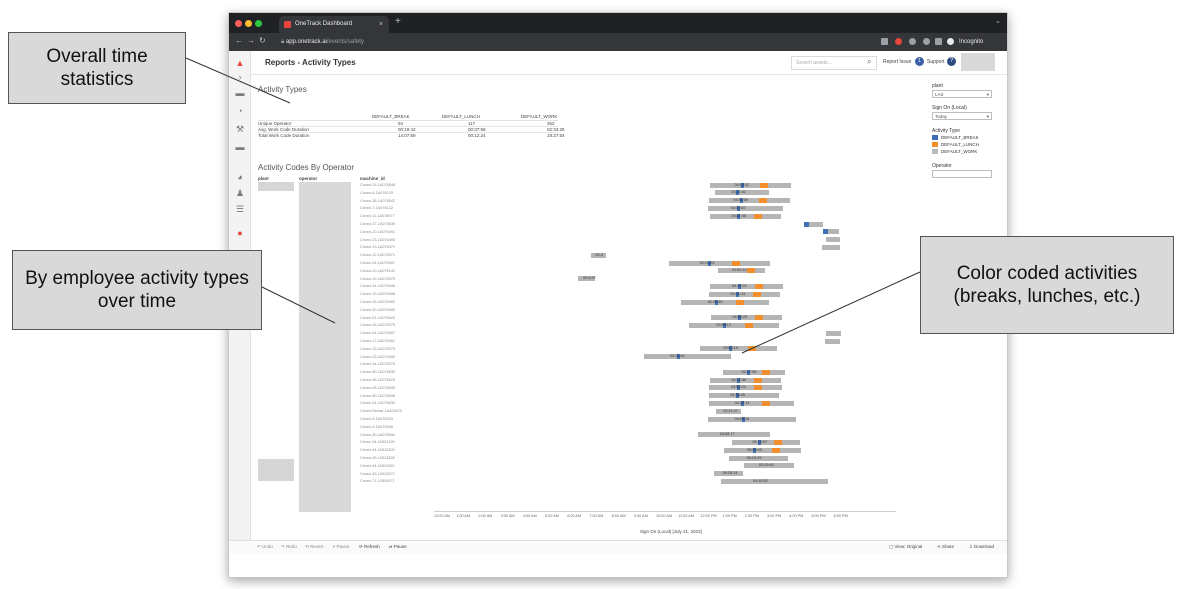  What do you see at coordinates (378, 341) in the screenshot?
I see `gantt-machine-label: Crown-17-1A076461` at bounding box center [378, 341].